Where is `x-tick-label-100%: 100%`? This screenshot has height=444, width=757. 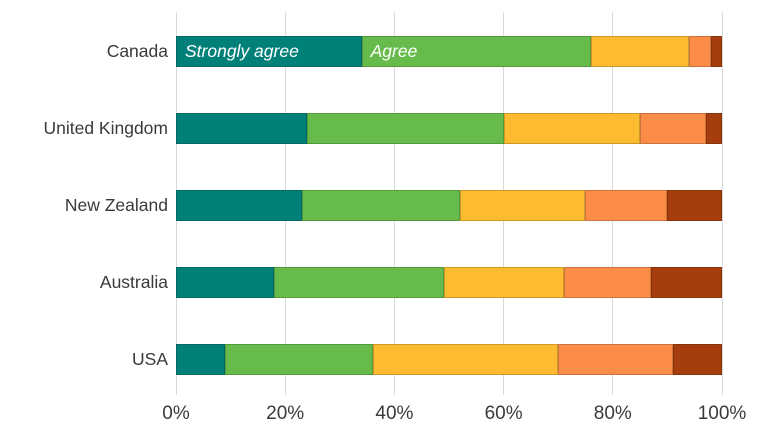 x-tick-label-100%: 100% is located at coordinates (722, 413).